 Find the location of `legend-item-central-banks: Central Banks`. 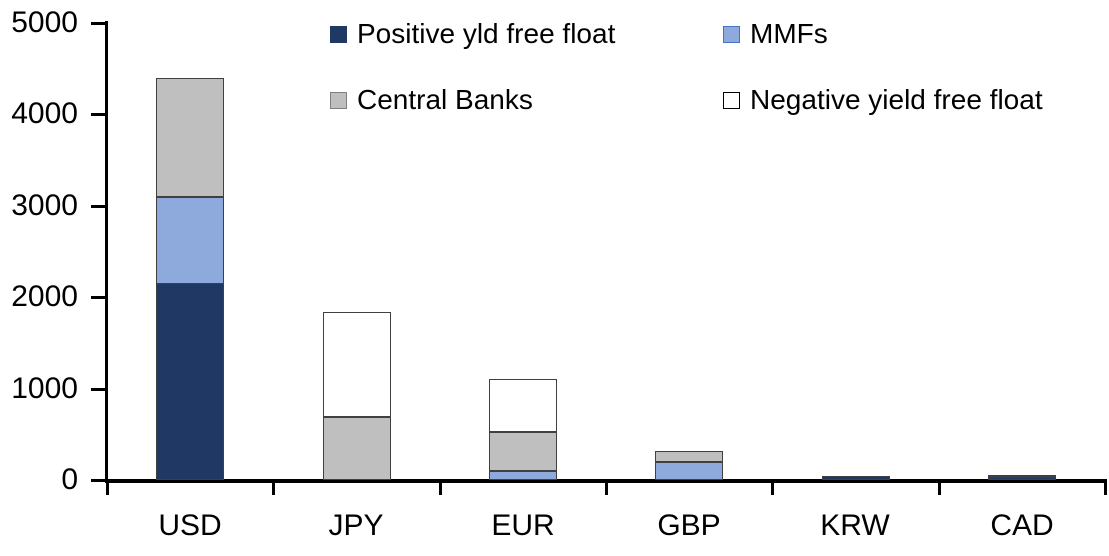

legend-item-central-banks: Central Banks is located at coordinates (431, 100).